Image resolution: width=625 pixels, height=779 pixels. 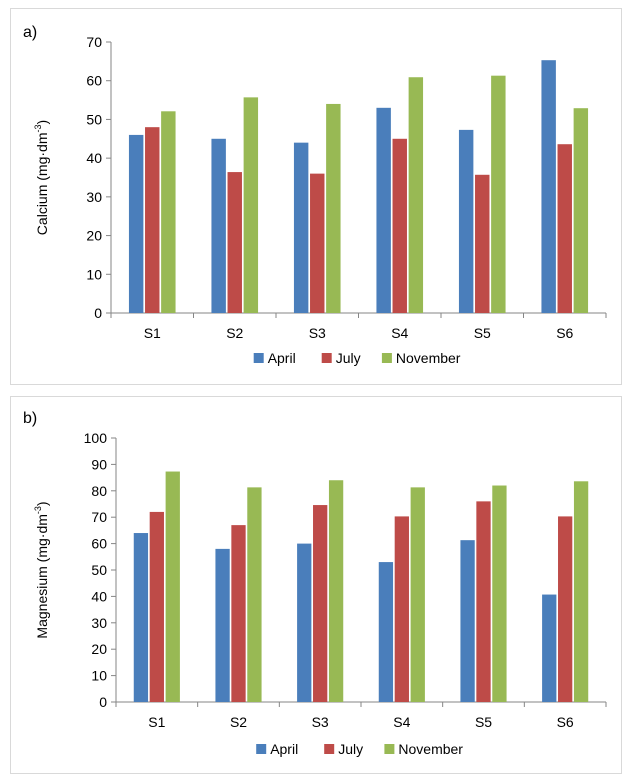 What do you see at coordinates (96, 438) in the screenshot?
I see `y-tick-label: 100` at bounding box center [96, 438].